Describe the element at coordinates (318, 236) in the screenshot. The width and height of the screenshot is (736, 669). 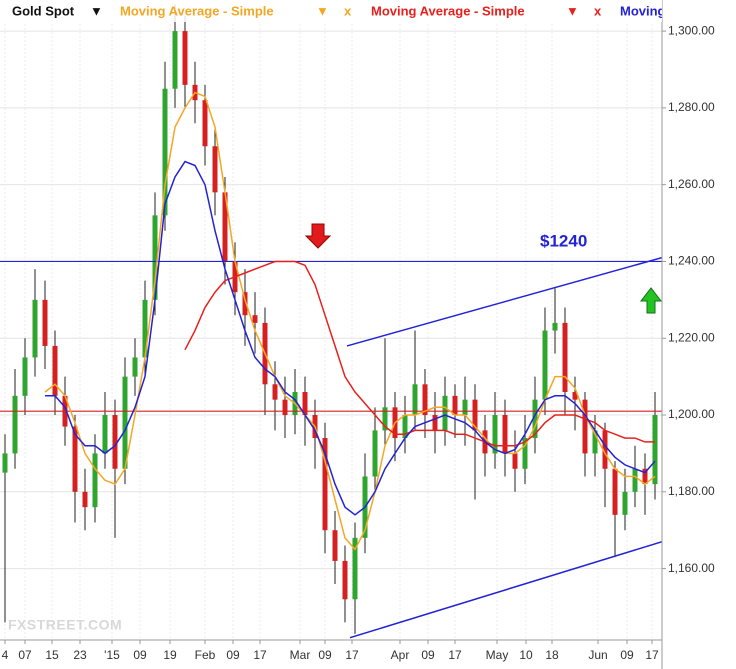
I see `down-arrow` at that location.